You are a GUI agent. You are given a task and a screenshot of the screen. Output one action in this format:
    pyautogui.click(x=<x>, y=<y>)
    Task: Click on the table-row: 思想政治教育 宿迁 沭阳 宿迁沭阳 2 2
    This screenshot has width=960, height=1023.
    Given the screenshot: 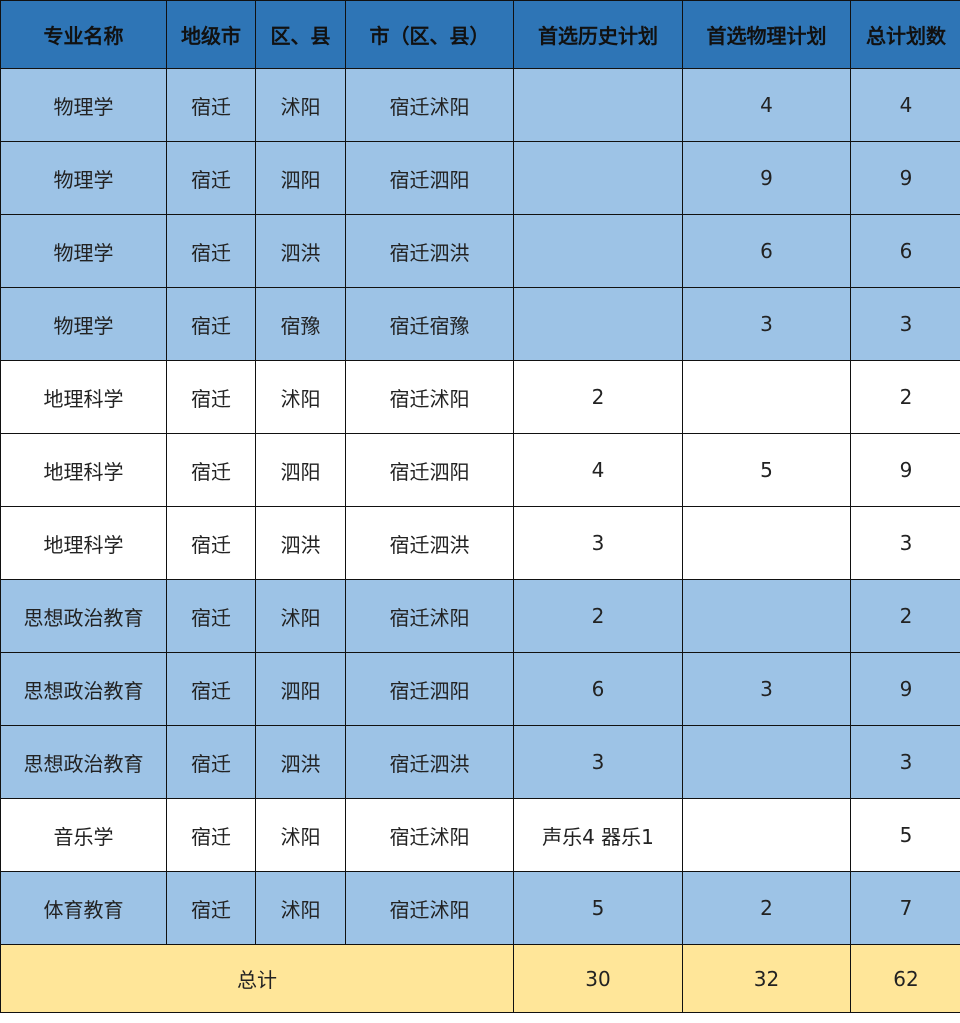 What is the action you would take?
    pyautogui.click(x=480, y=616)
    